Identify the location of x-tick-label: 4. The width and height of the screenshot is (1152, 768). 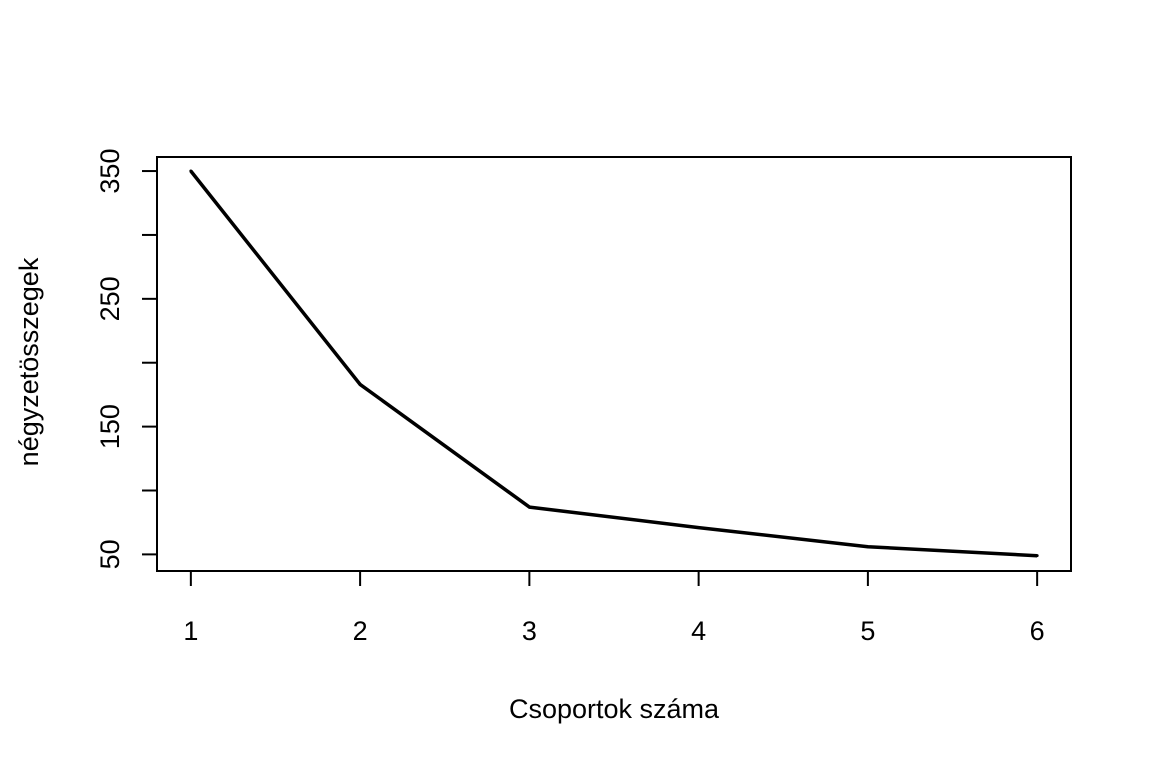
(698, 631).